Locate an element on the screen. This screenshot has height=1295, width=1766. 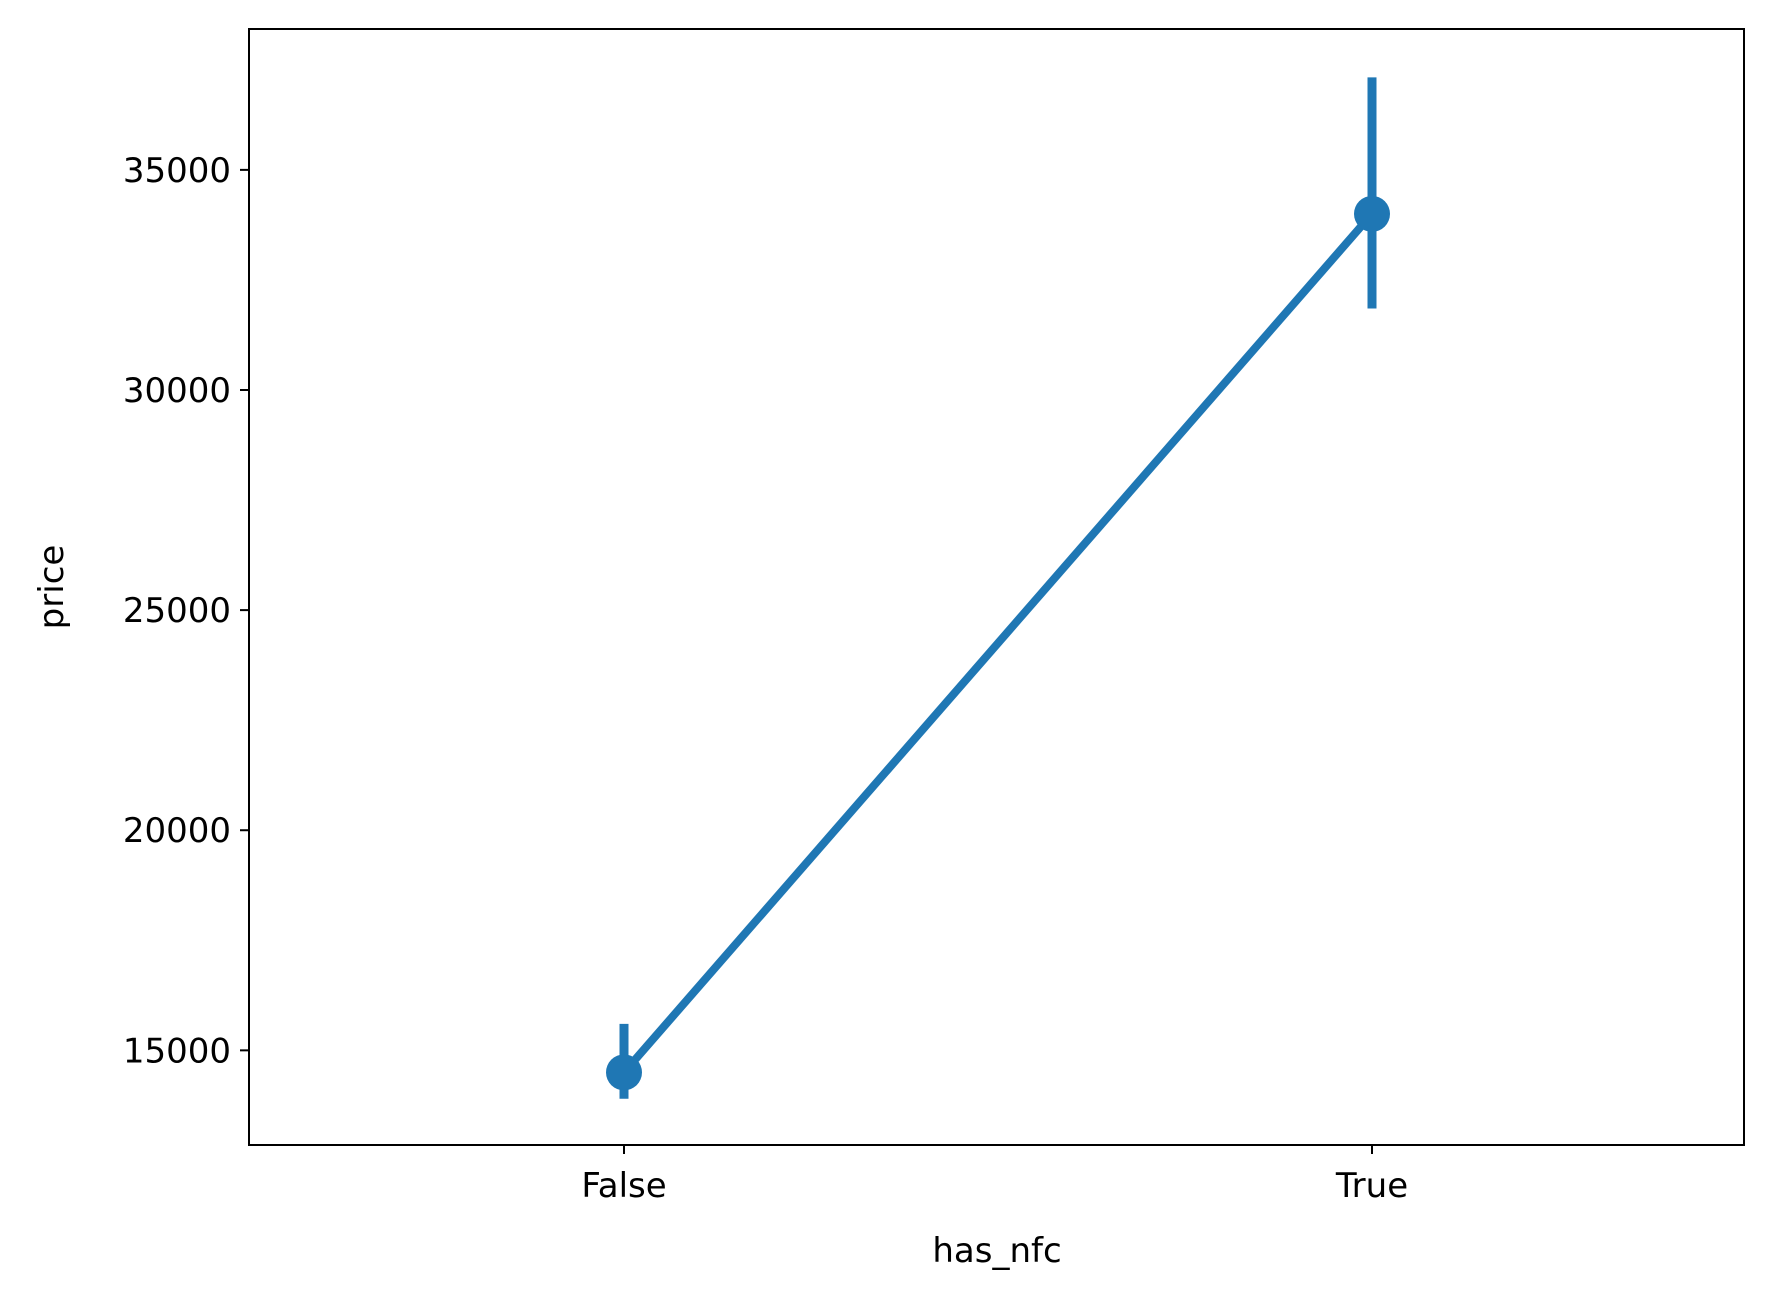
y-tick-label: 15000 is located at coordinates (177, 1051).